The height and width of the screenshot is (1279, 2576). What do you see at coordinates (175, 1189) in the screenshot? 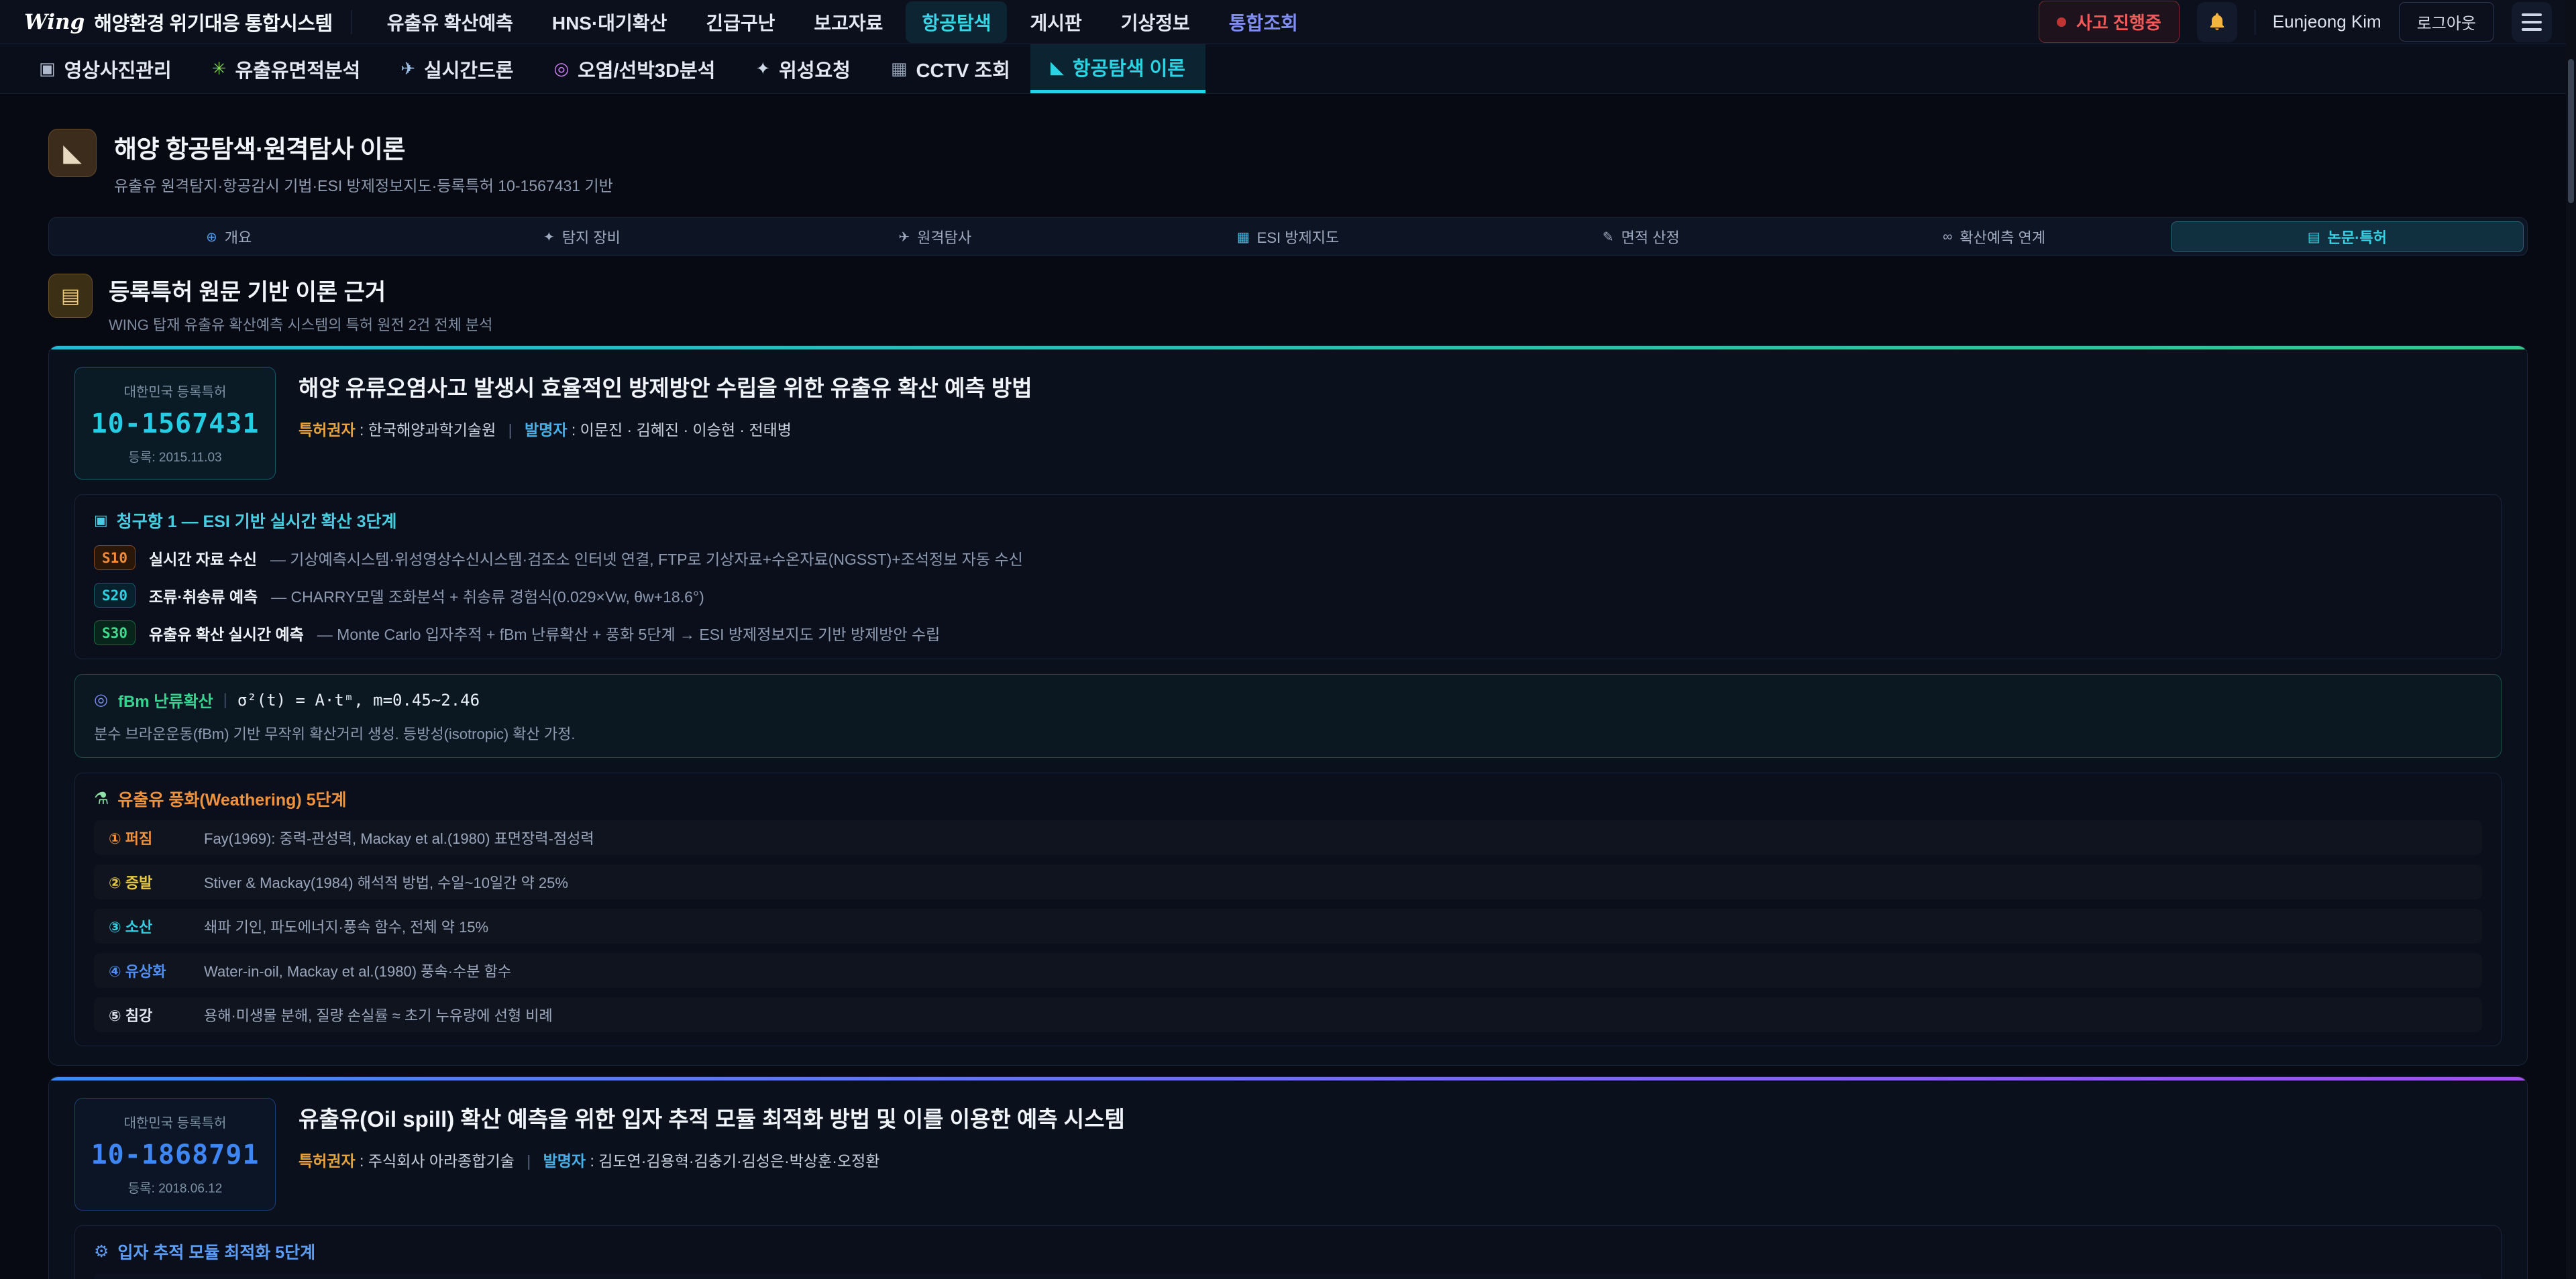
I see `patent-reg-date: 등록: 2018.06.12` at bounding box center [175, 1189].